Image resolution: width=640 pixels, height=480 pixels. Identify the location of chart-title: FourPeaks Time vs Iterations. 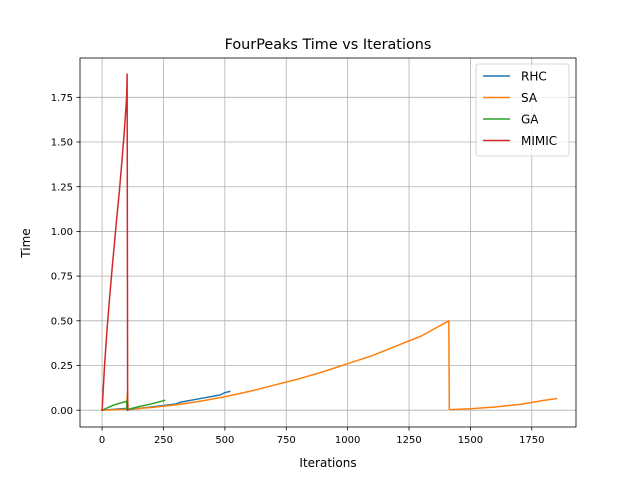
(328, 45).